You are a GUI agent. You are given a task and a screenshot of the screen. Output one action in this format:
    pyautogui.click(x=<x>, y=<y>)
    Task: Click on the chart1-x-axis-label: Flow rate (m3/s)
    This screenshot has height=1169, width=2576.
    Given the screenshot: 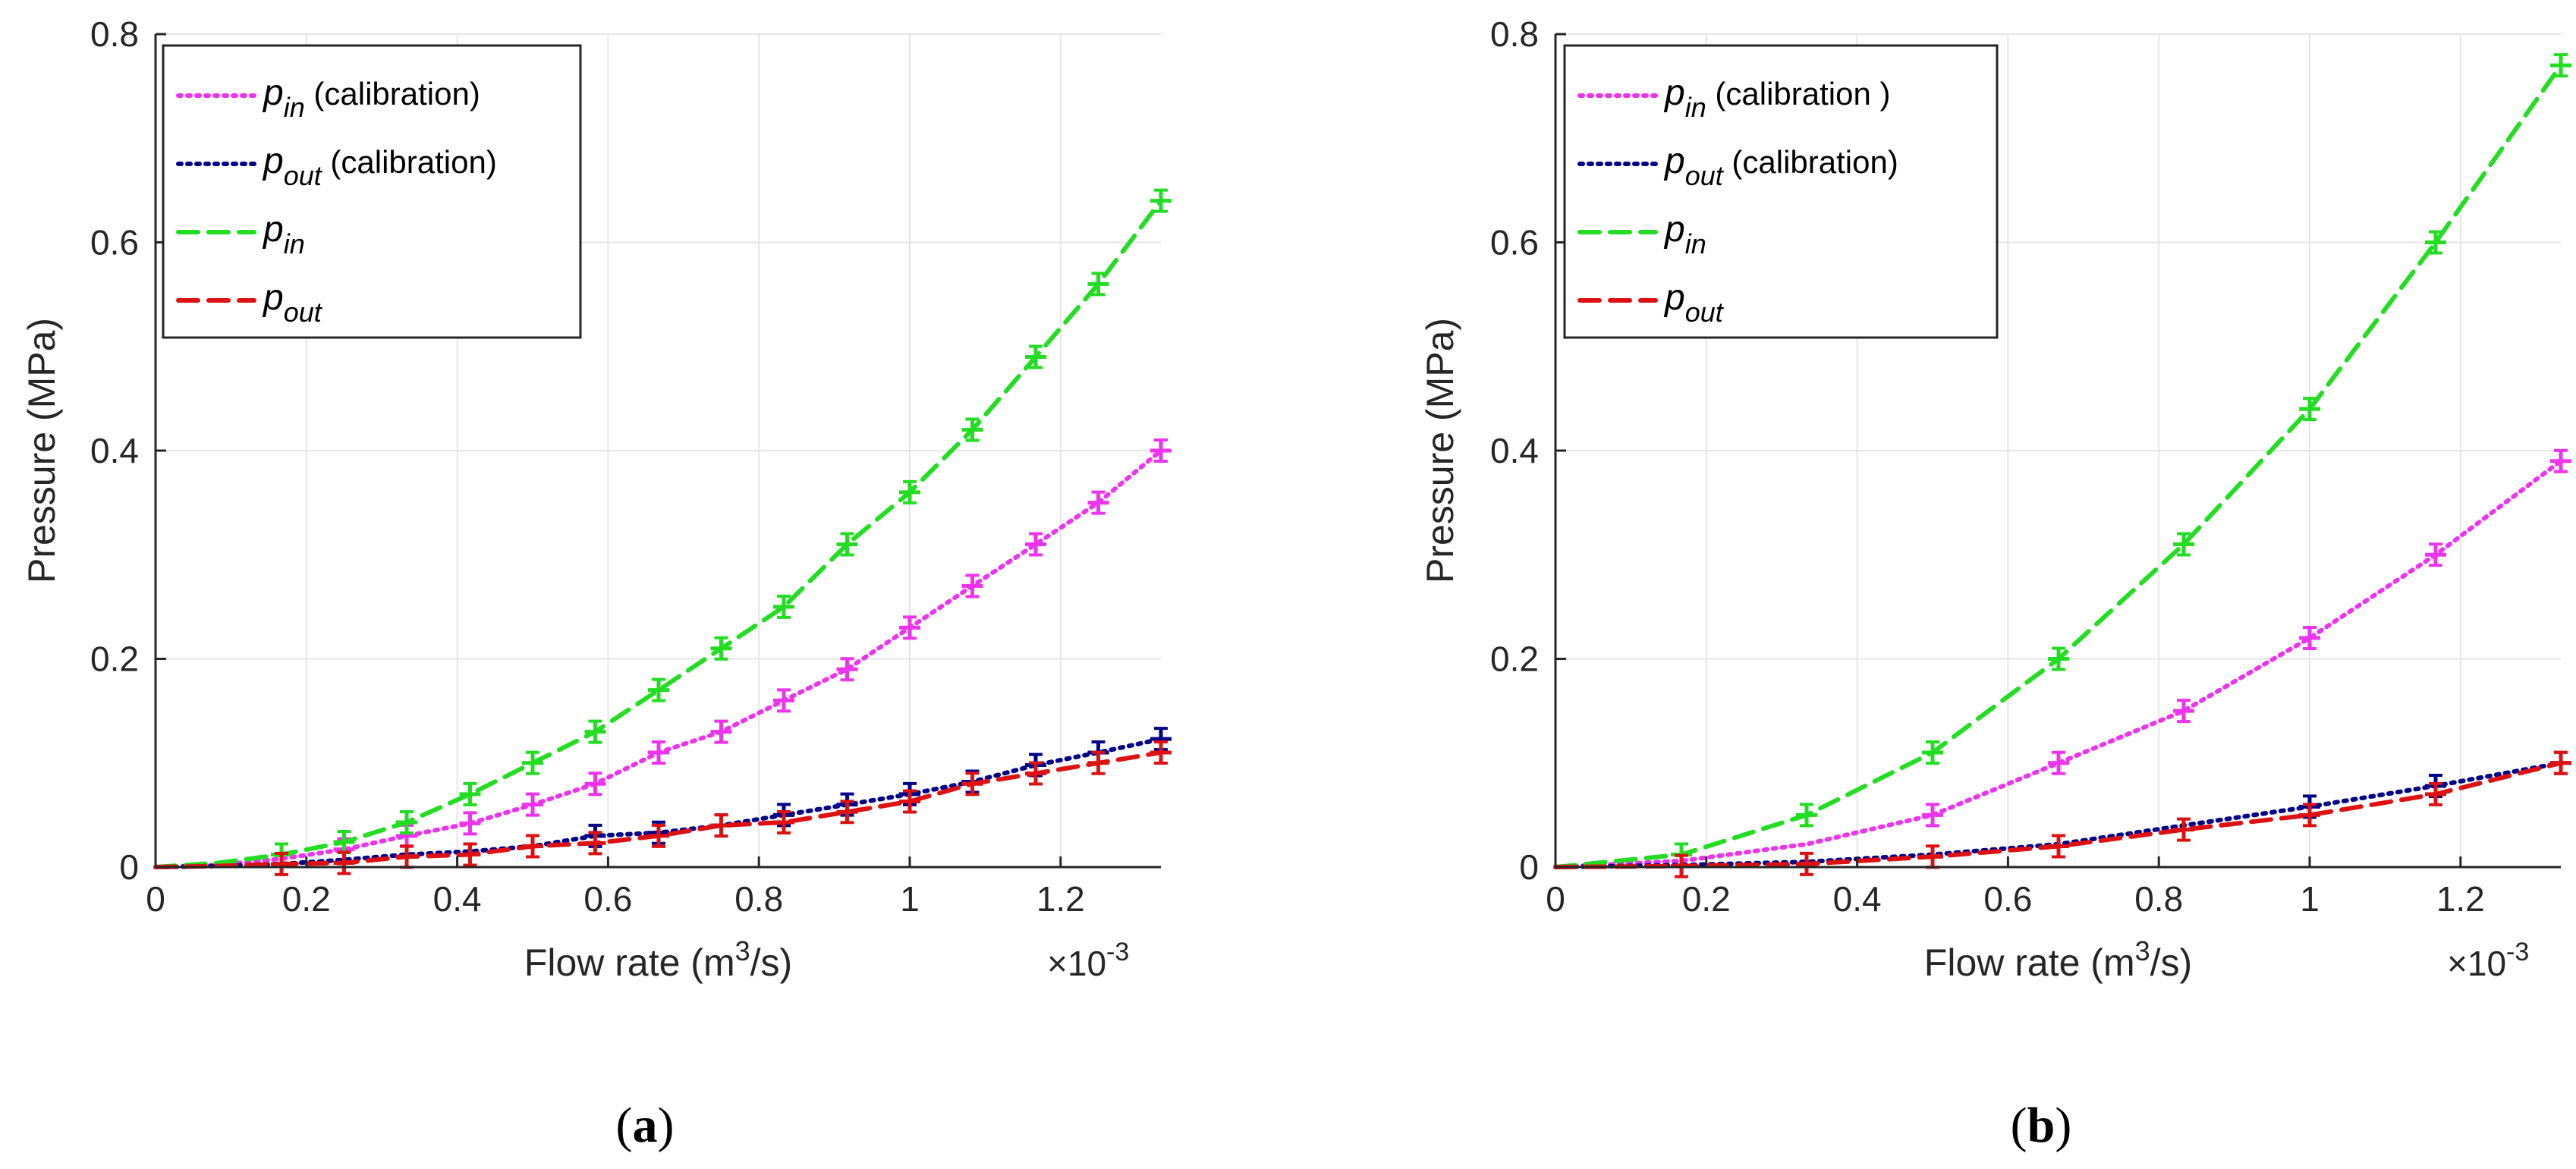 What is the action you would take?
    pyautogui.click(x=658, y=959)
    